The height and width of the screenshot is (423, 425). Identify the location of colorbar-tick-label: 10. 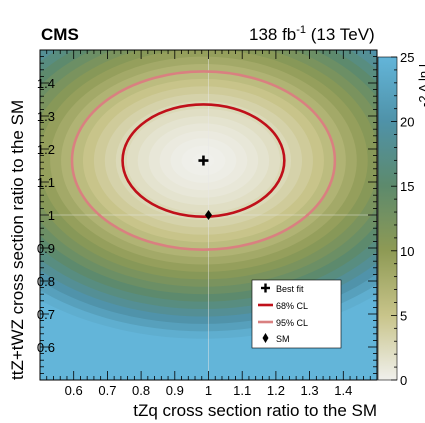
(407, 251).